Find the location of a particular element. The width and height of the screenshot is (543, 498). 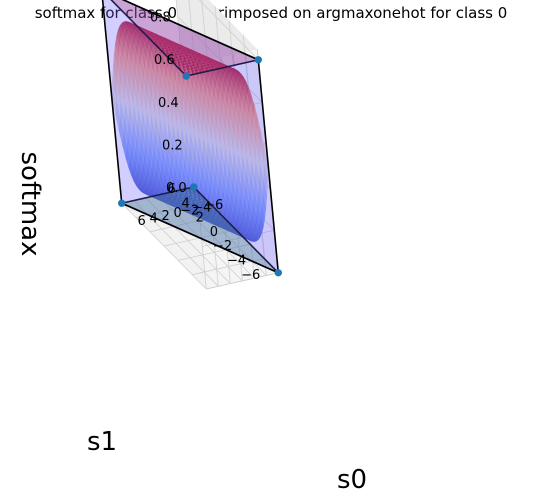

z-tick-label: 0.8 is located at coordinates (160, 18).